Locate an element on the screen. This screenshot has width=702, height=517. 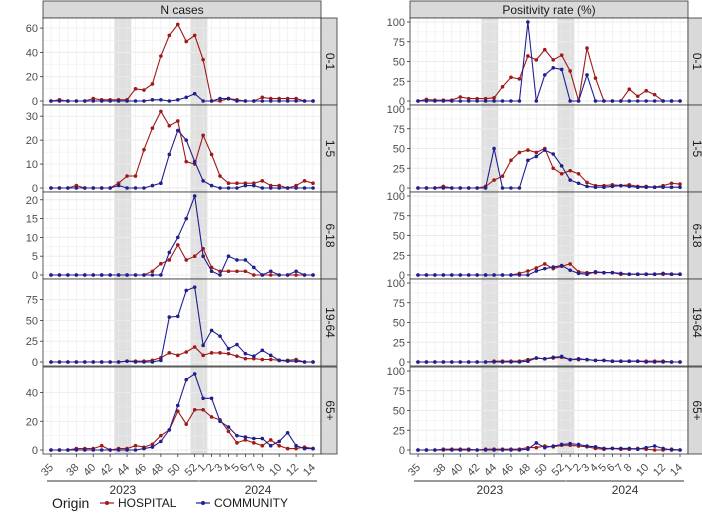
panel-rate-0-1: 0 25 50 75 100 0-1 is located at coordinates (544, 62).